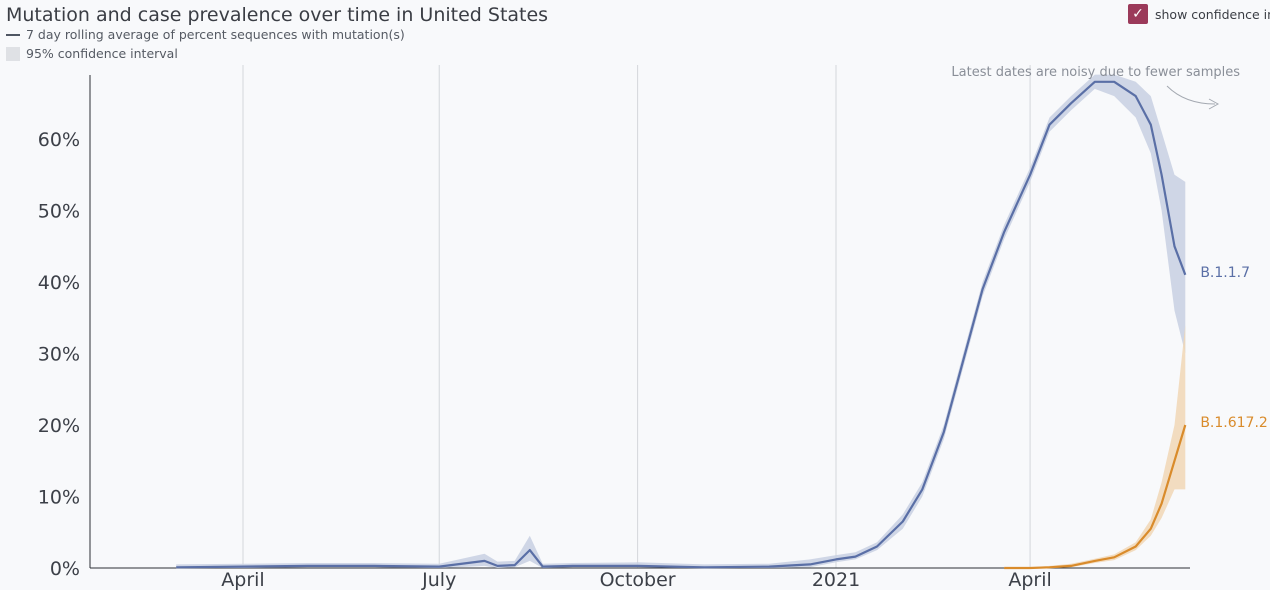 Image resolution: width=1270 pixels, height=590 pixels. Describe the element at coordinates (13, 53) in the screenshot. I see `band-swatch-icon` at that location.